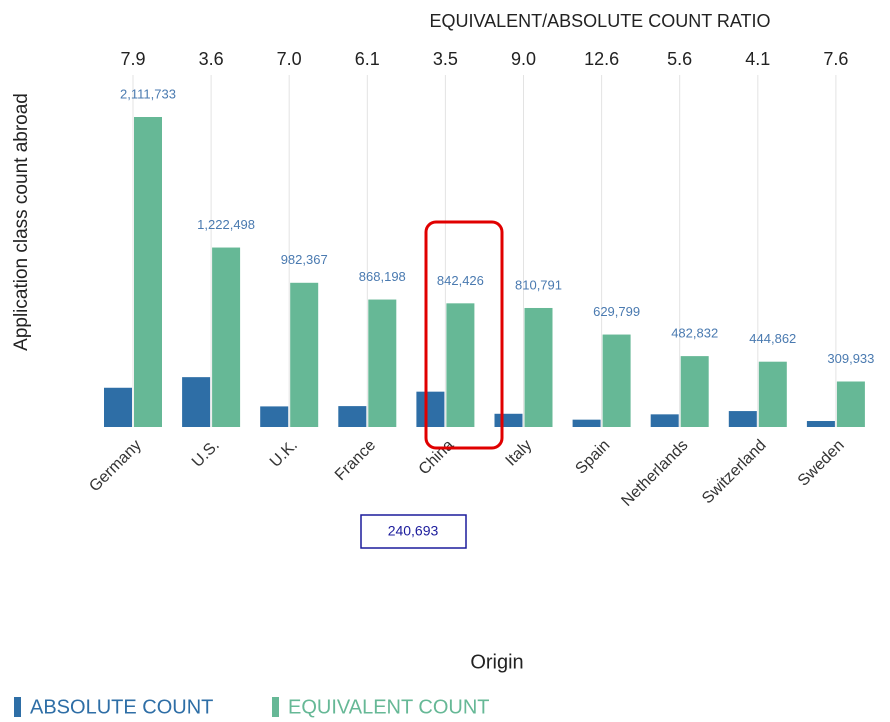 The height and width of the screenshot is (722, 890). I want to click on x-tick-label: Spain, so click(592, 457).